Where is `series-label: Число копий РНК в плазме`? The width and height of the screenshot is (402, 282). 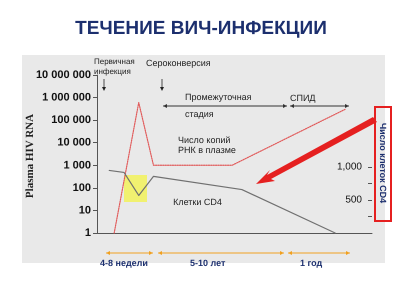 series-label: Число копий РНК в плазме is located at coordinates (207, 145).